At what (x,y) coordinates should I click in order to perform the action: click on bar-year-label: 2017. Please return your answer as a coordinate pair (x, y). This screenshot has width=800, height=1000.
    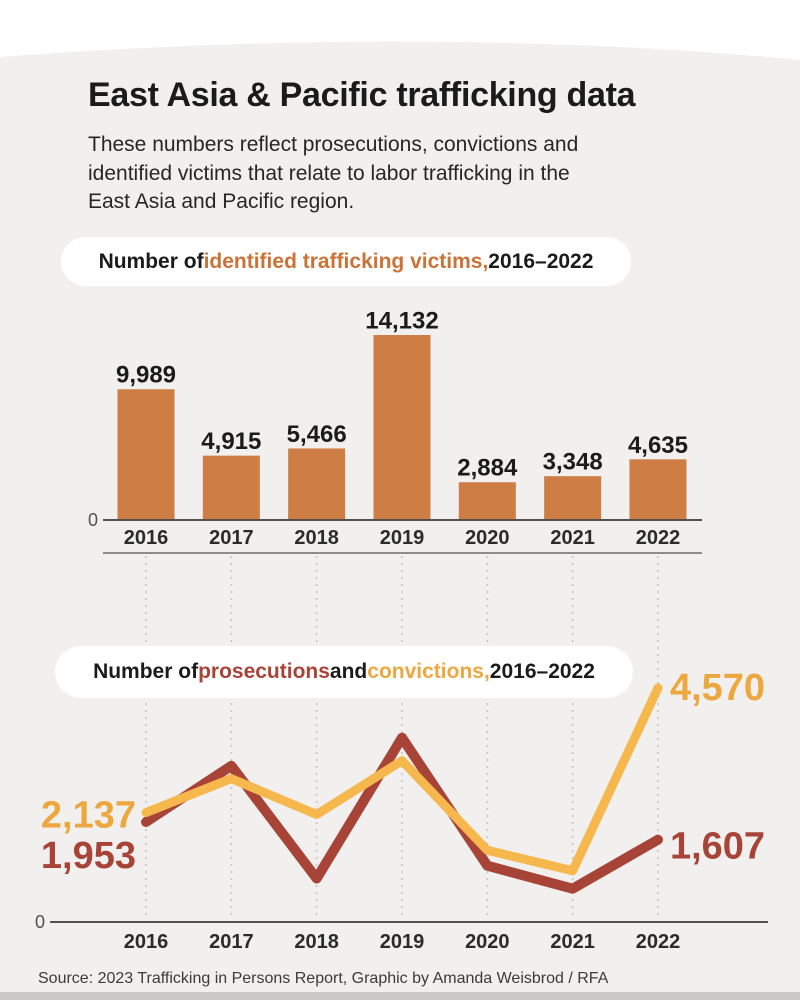
    Looking at the image, I should click on (231, 538).